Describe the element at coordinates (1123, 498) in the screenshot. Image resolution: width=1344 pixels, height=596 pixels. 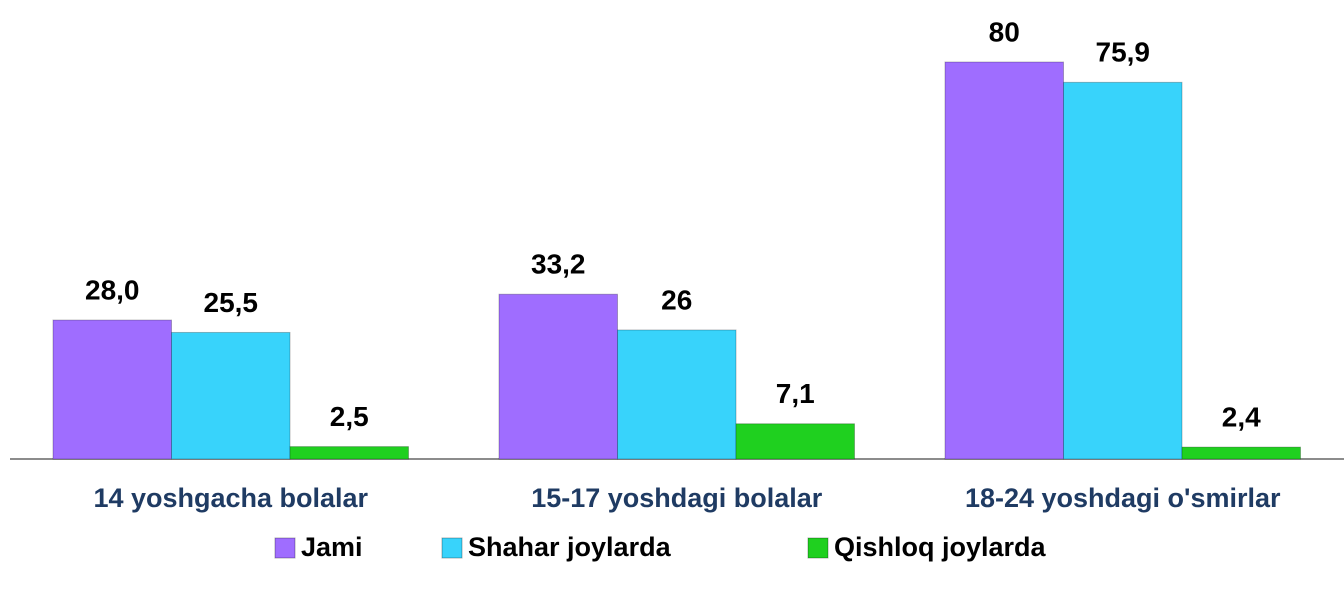
I see `x-tick-label: 18-24 yoshdagi o'smirlar` at that location.